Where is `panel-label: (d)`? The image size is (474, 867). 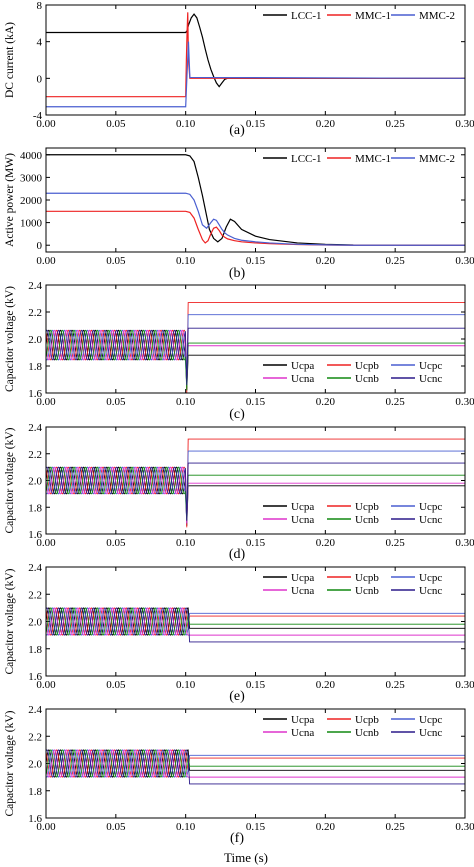
panel-label: (d) is located at coordinates (237, 554).